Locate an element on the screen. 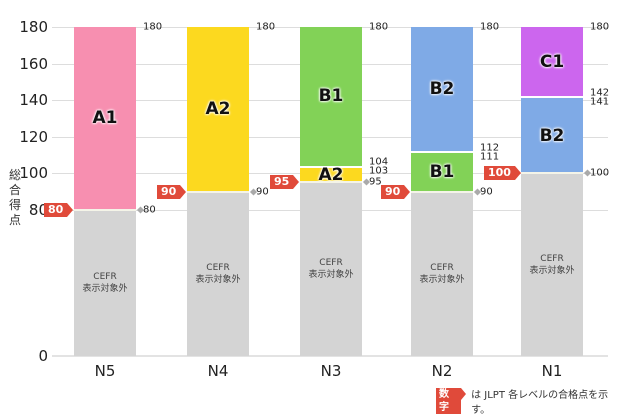 The width and height of the screenshot is (620, 420). pass-score-badge: 80 is located at coordinates (59, 209).